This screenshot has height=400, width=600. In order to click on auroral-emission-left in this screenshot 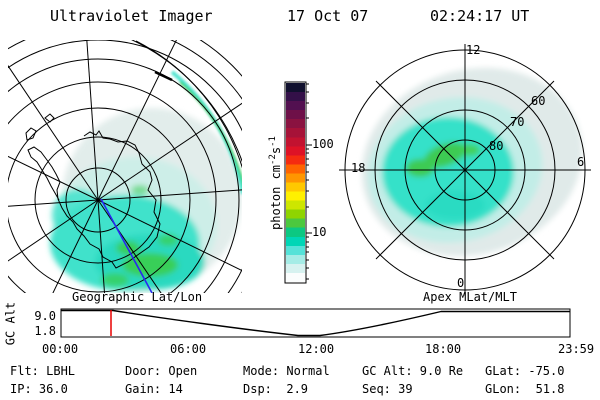, I will do `click(146, 200)`.